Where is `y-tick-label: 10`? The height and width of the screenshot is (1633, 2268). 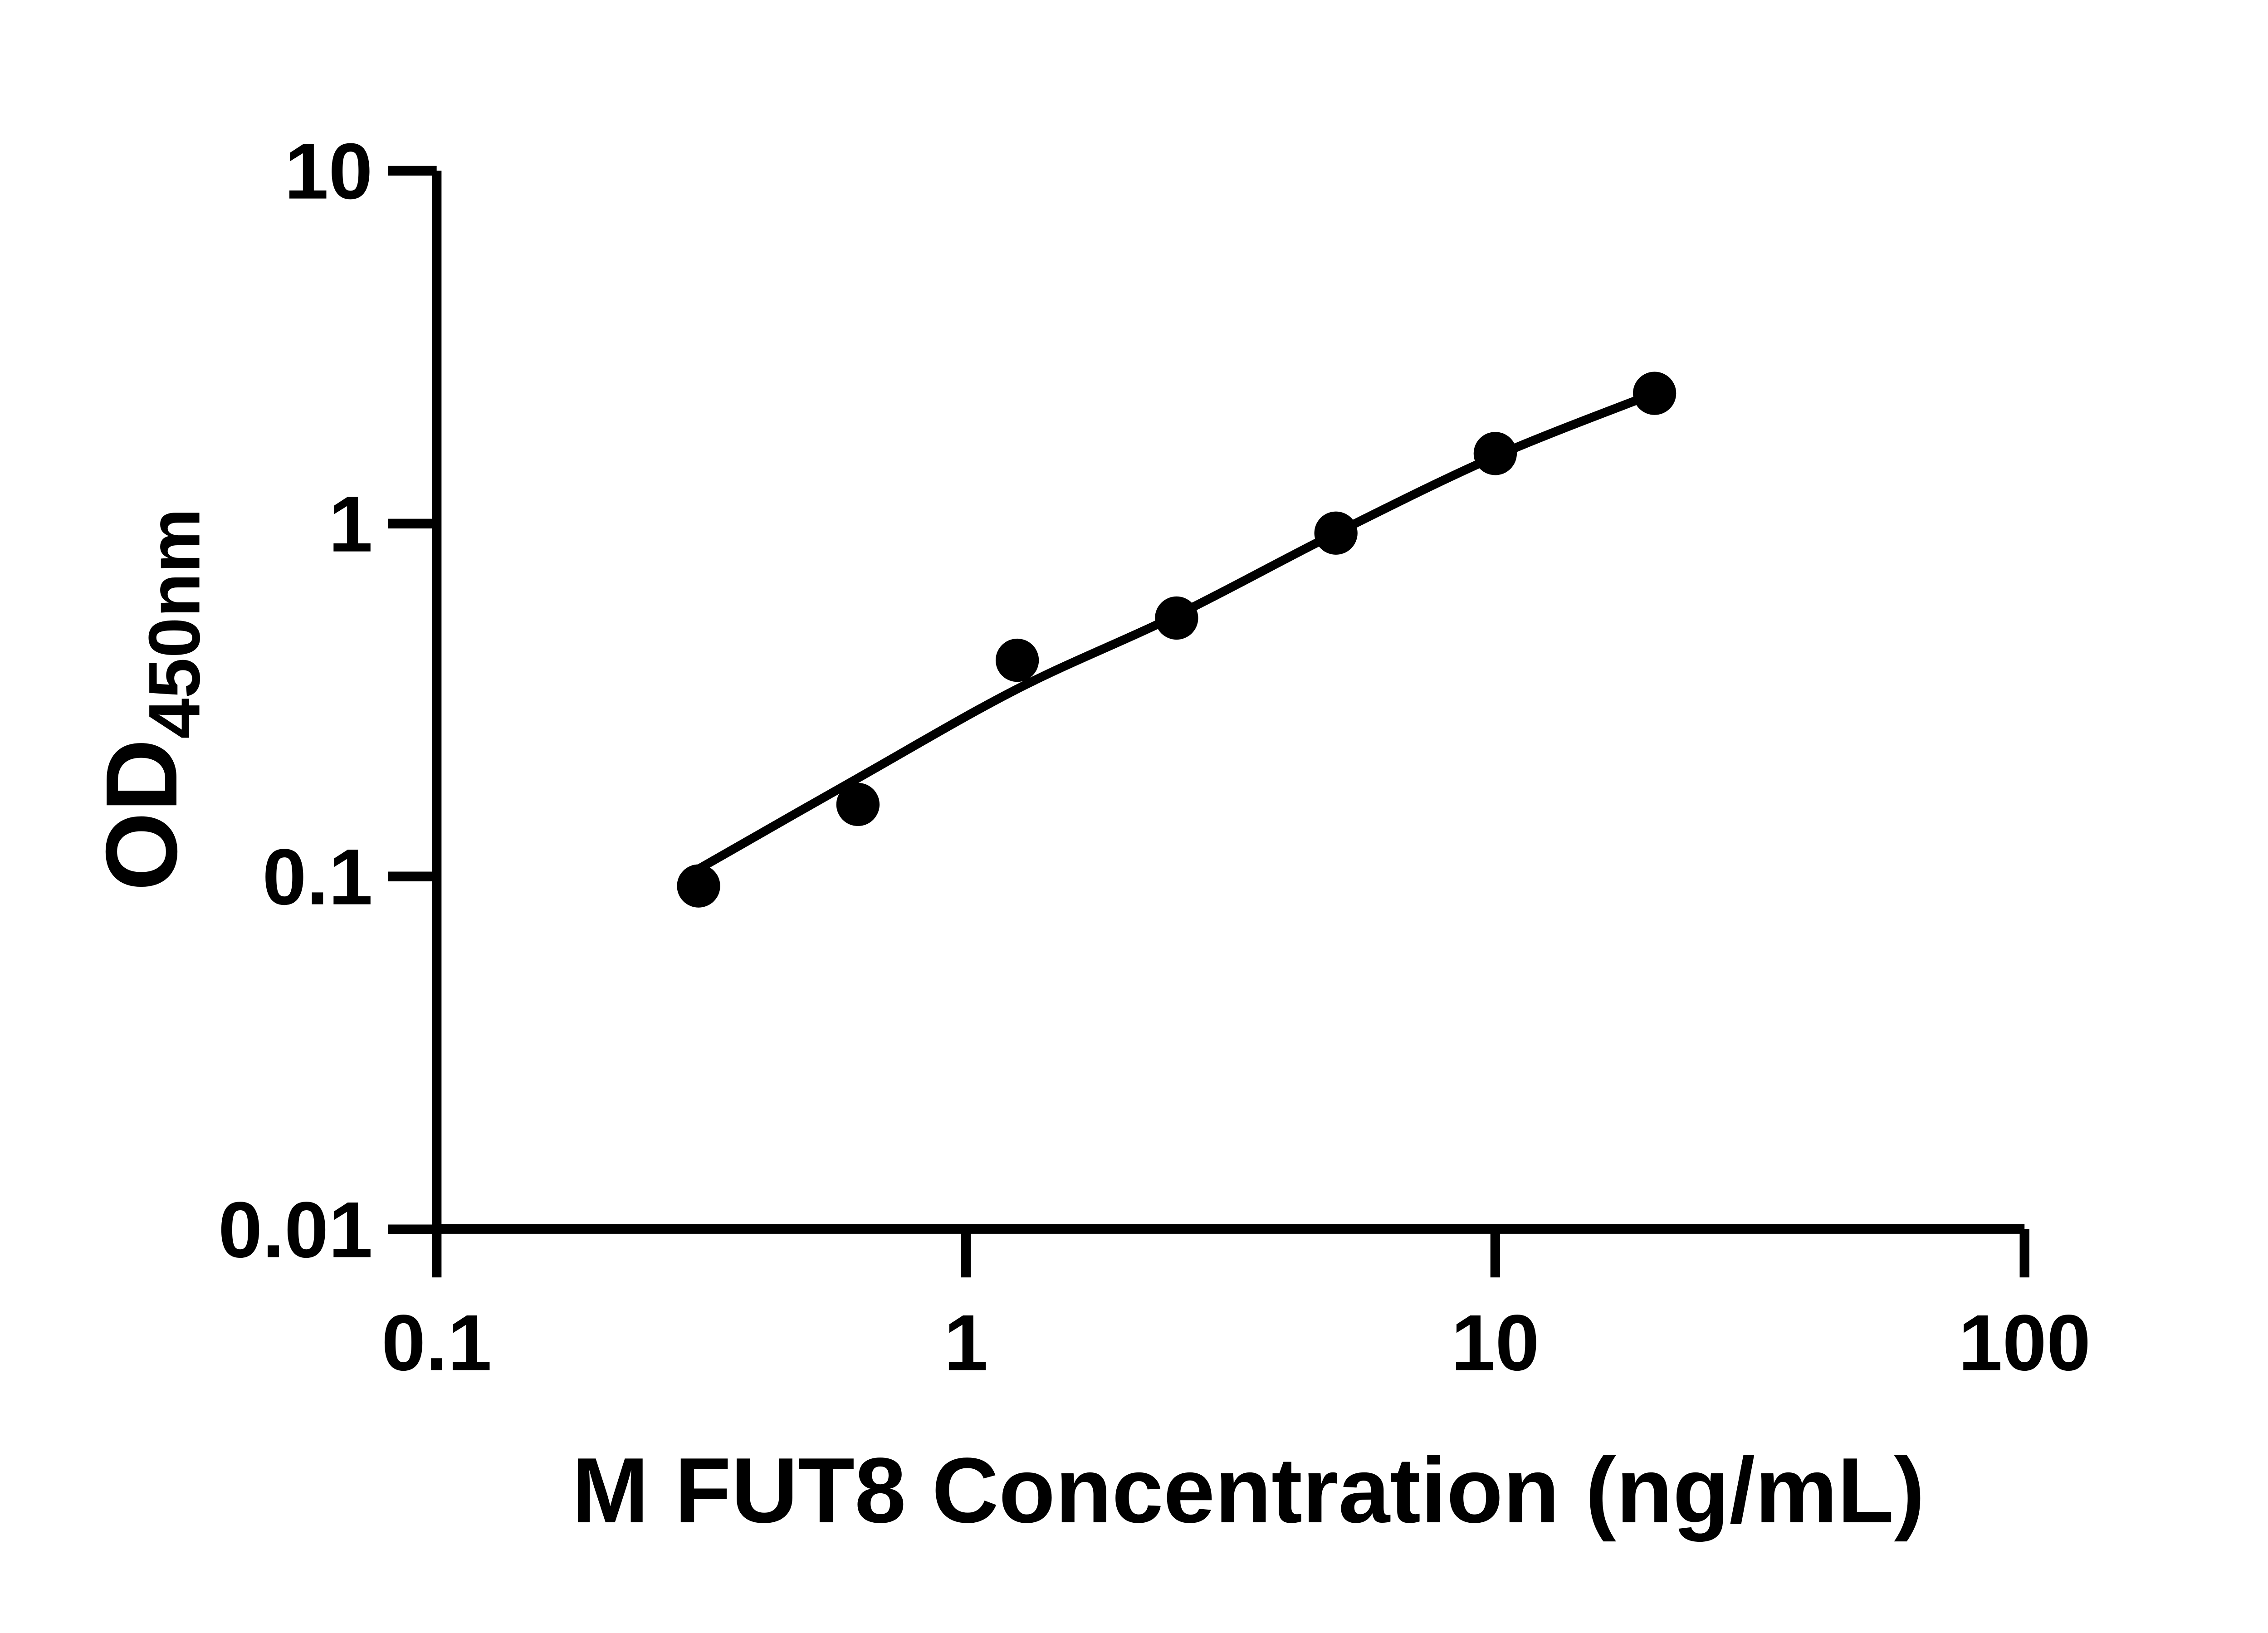 y-tick-label: 10 is located at coordinates (329, 171).